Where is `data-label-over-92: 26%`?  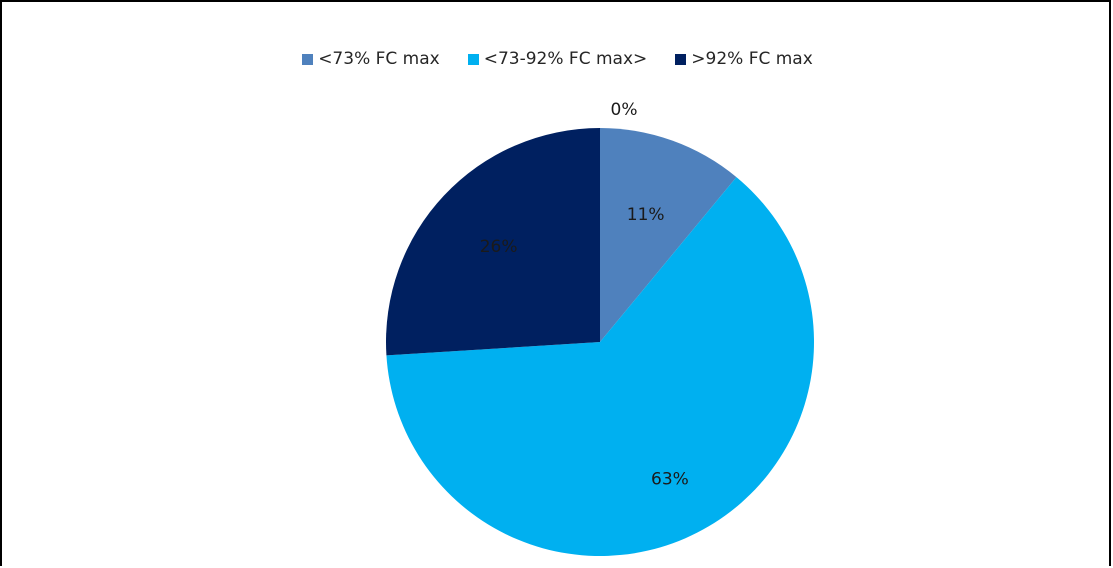 data-label-over-92: 26% is located at coordinates (499, 247).